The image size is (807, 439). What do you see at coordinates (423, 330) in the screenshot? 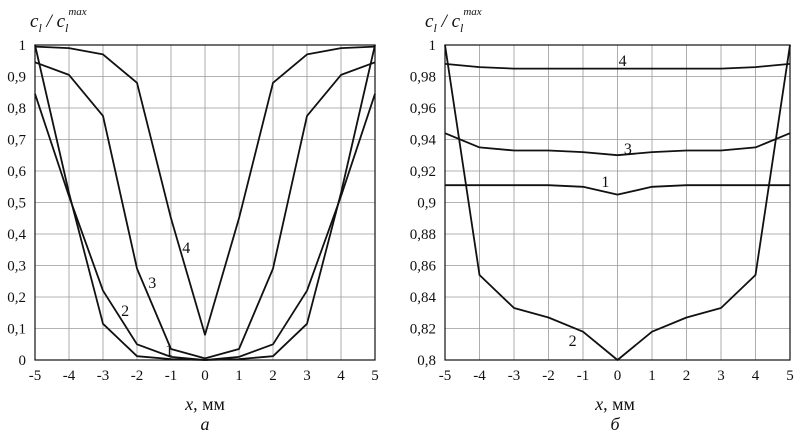
I see `panel-b-ytick-label: 0,82` at bounding box center [423, 330].